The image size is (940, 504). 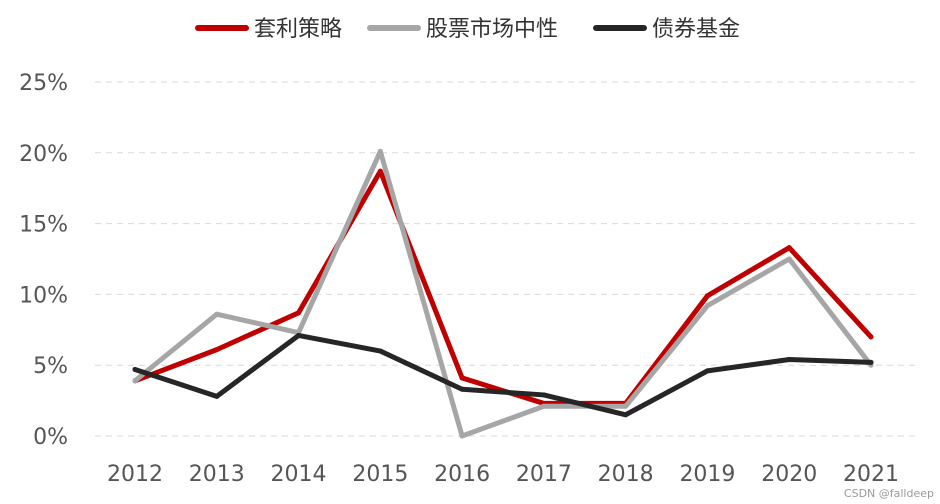 What do you see at coordinates (696, 29) in the screenshot?
I see `legend-label: 债券基金` at bounding box center [696, 29].